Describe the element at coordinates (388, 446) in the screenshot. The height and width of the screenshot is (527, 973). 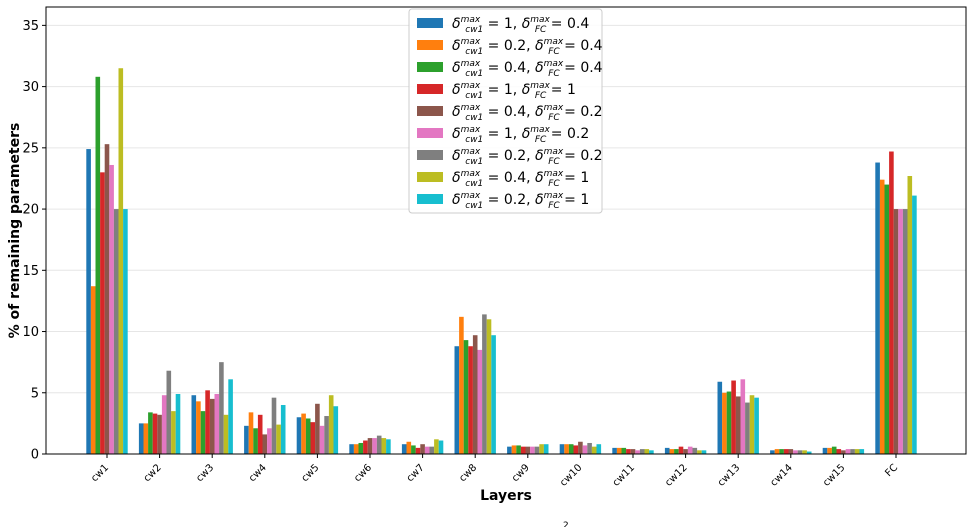
I see `bar-cw6-s9` at that location.